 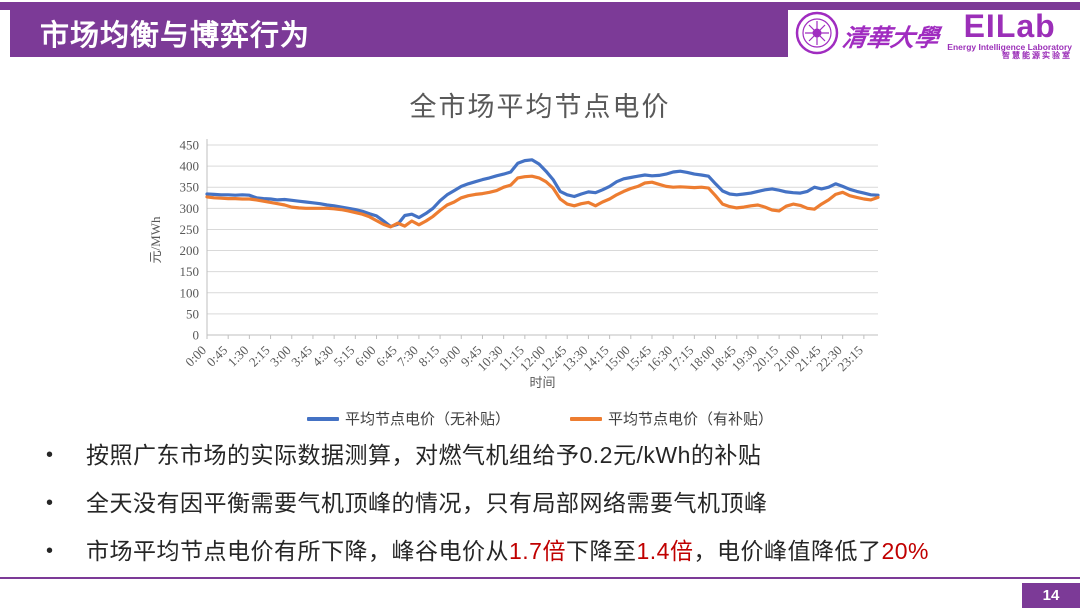 I want to click on page-title: 市场均衡与博弈行为, so click(x=175, y=36).